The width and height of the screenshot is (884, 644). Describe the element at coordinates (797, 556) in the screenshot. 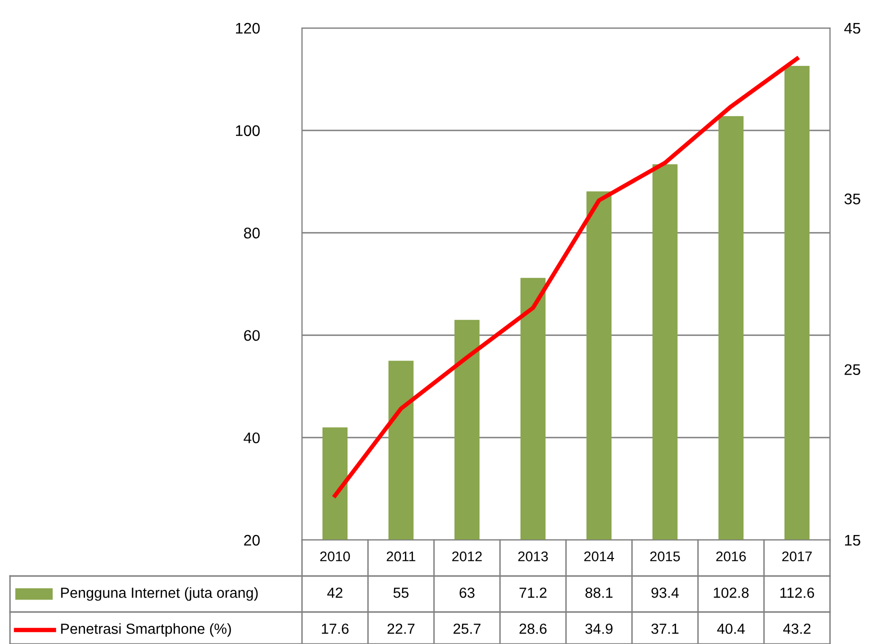

I see `x-tick-label: 2017` at that location.